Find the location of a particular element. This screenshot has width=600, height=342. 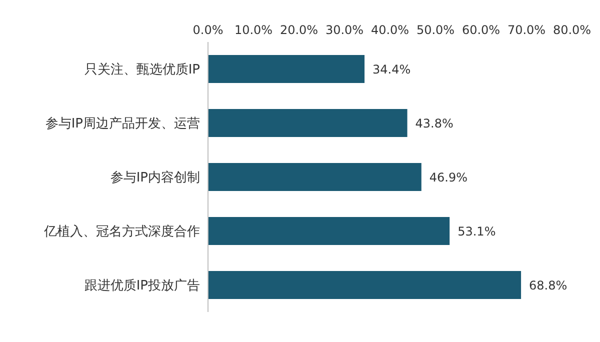

y-tick-label: 只关注、甄选优质IP is located at coordinates (142, 70).